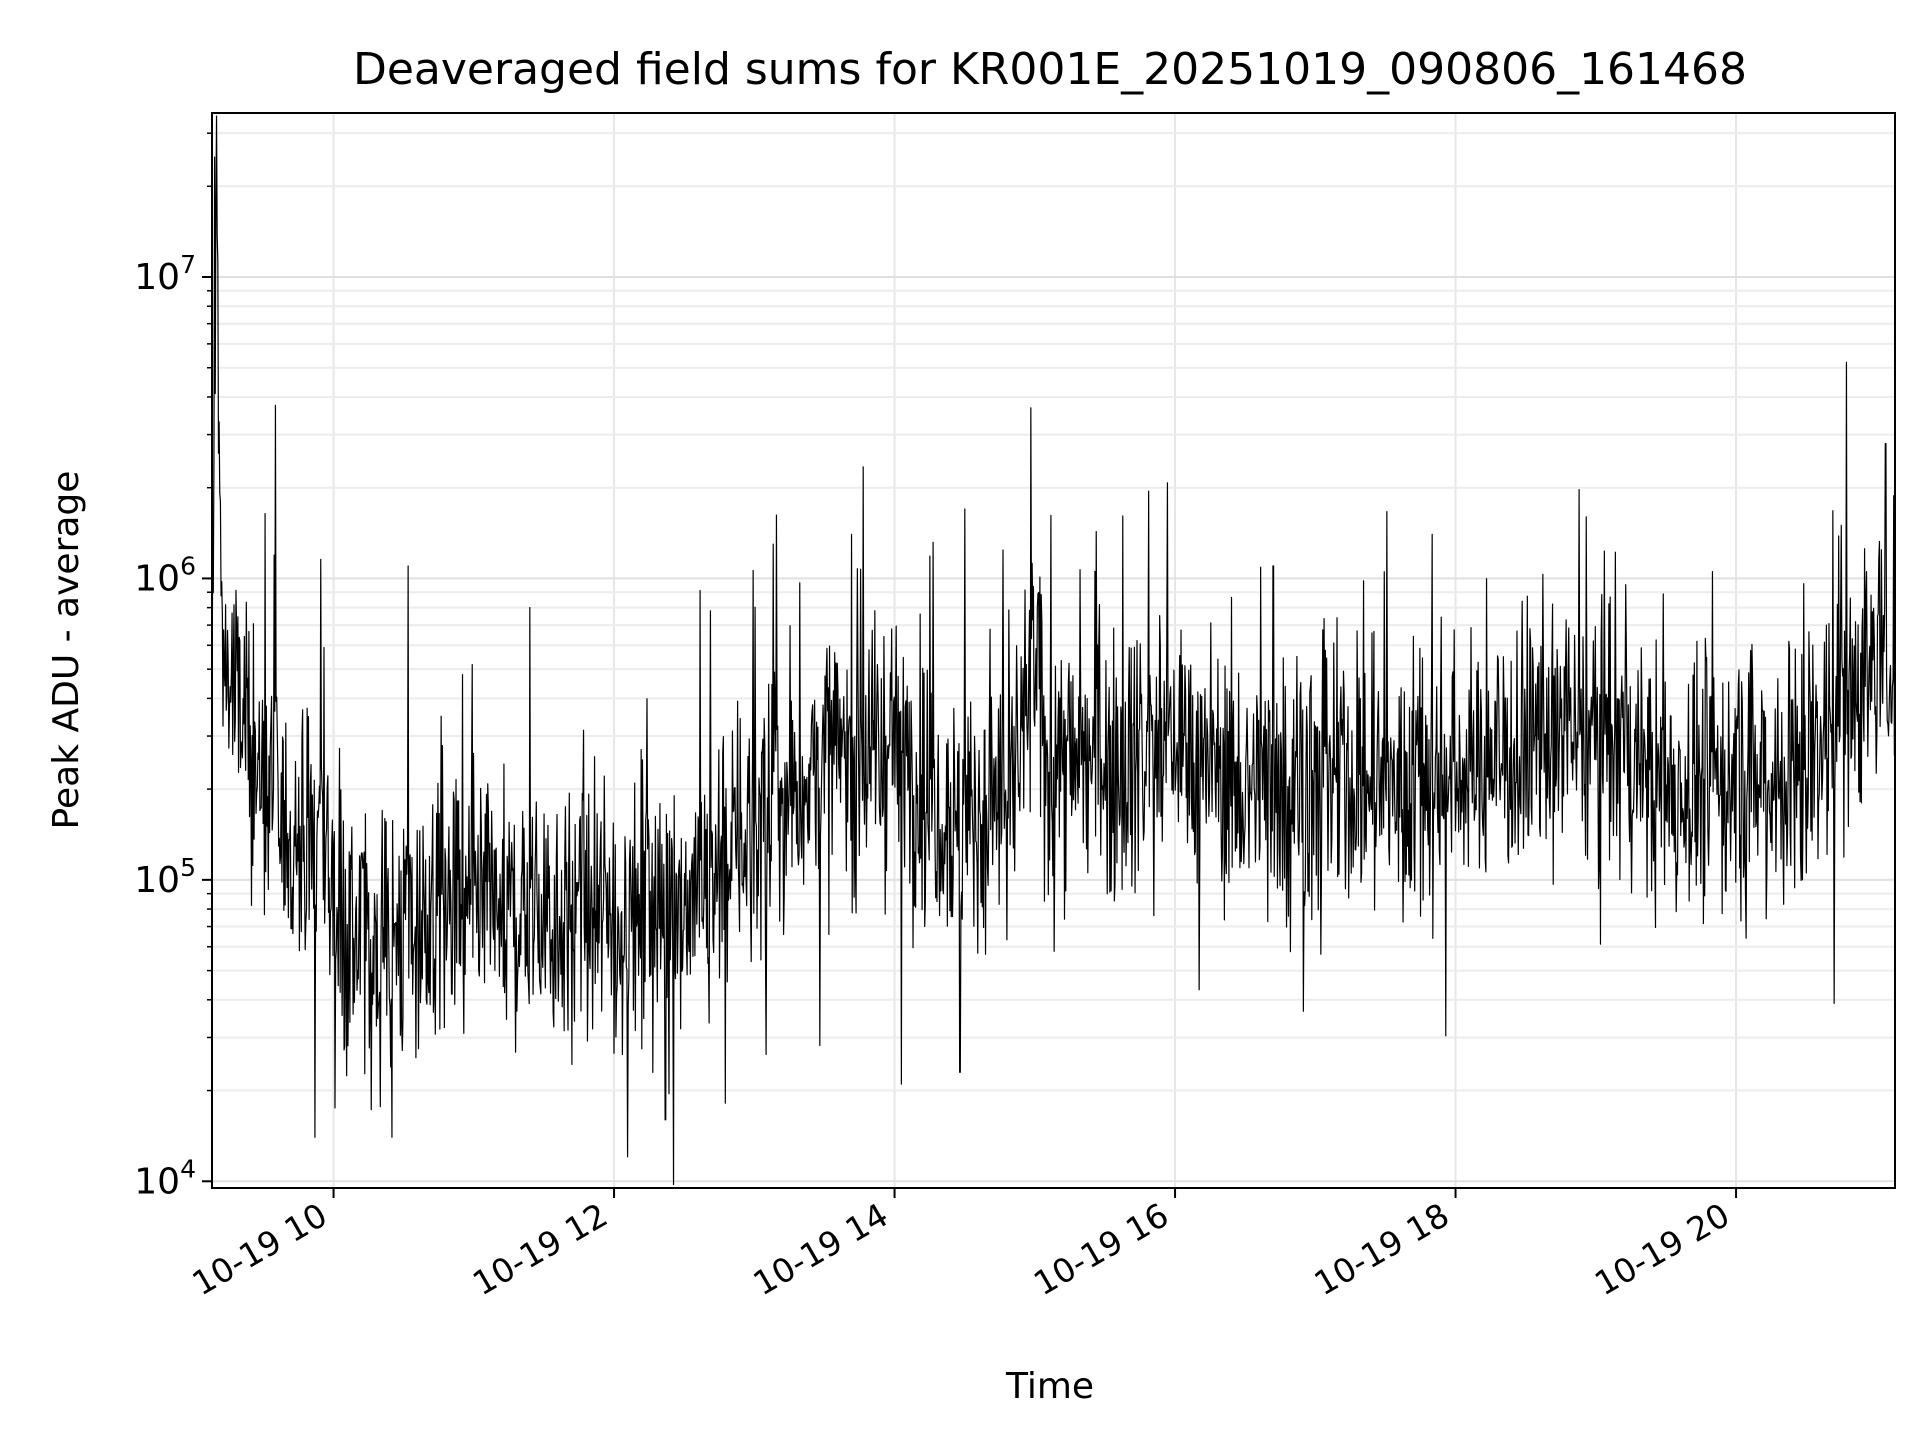  What do you see at coordinates (165, 575) in the screenshot?
I see `y-tick-label: 10⁶` at bounding box center [165, 575].